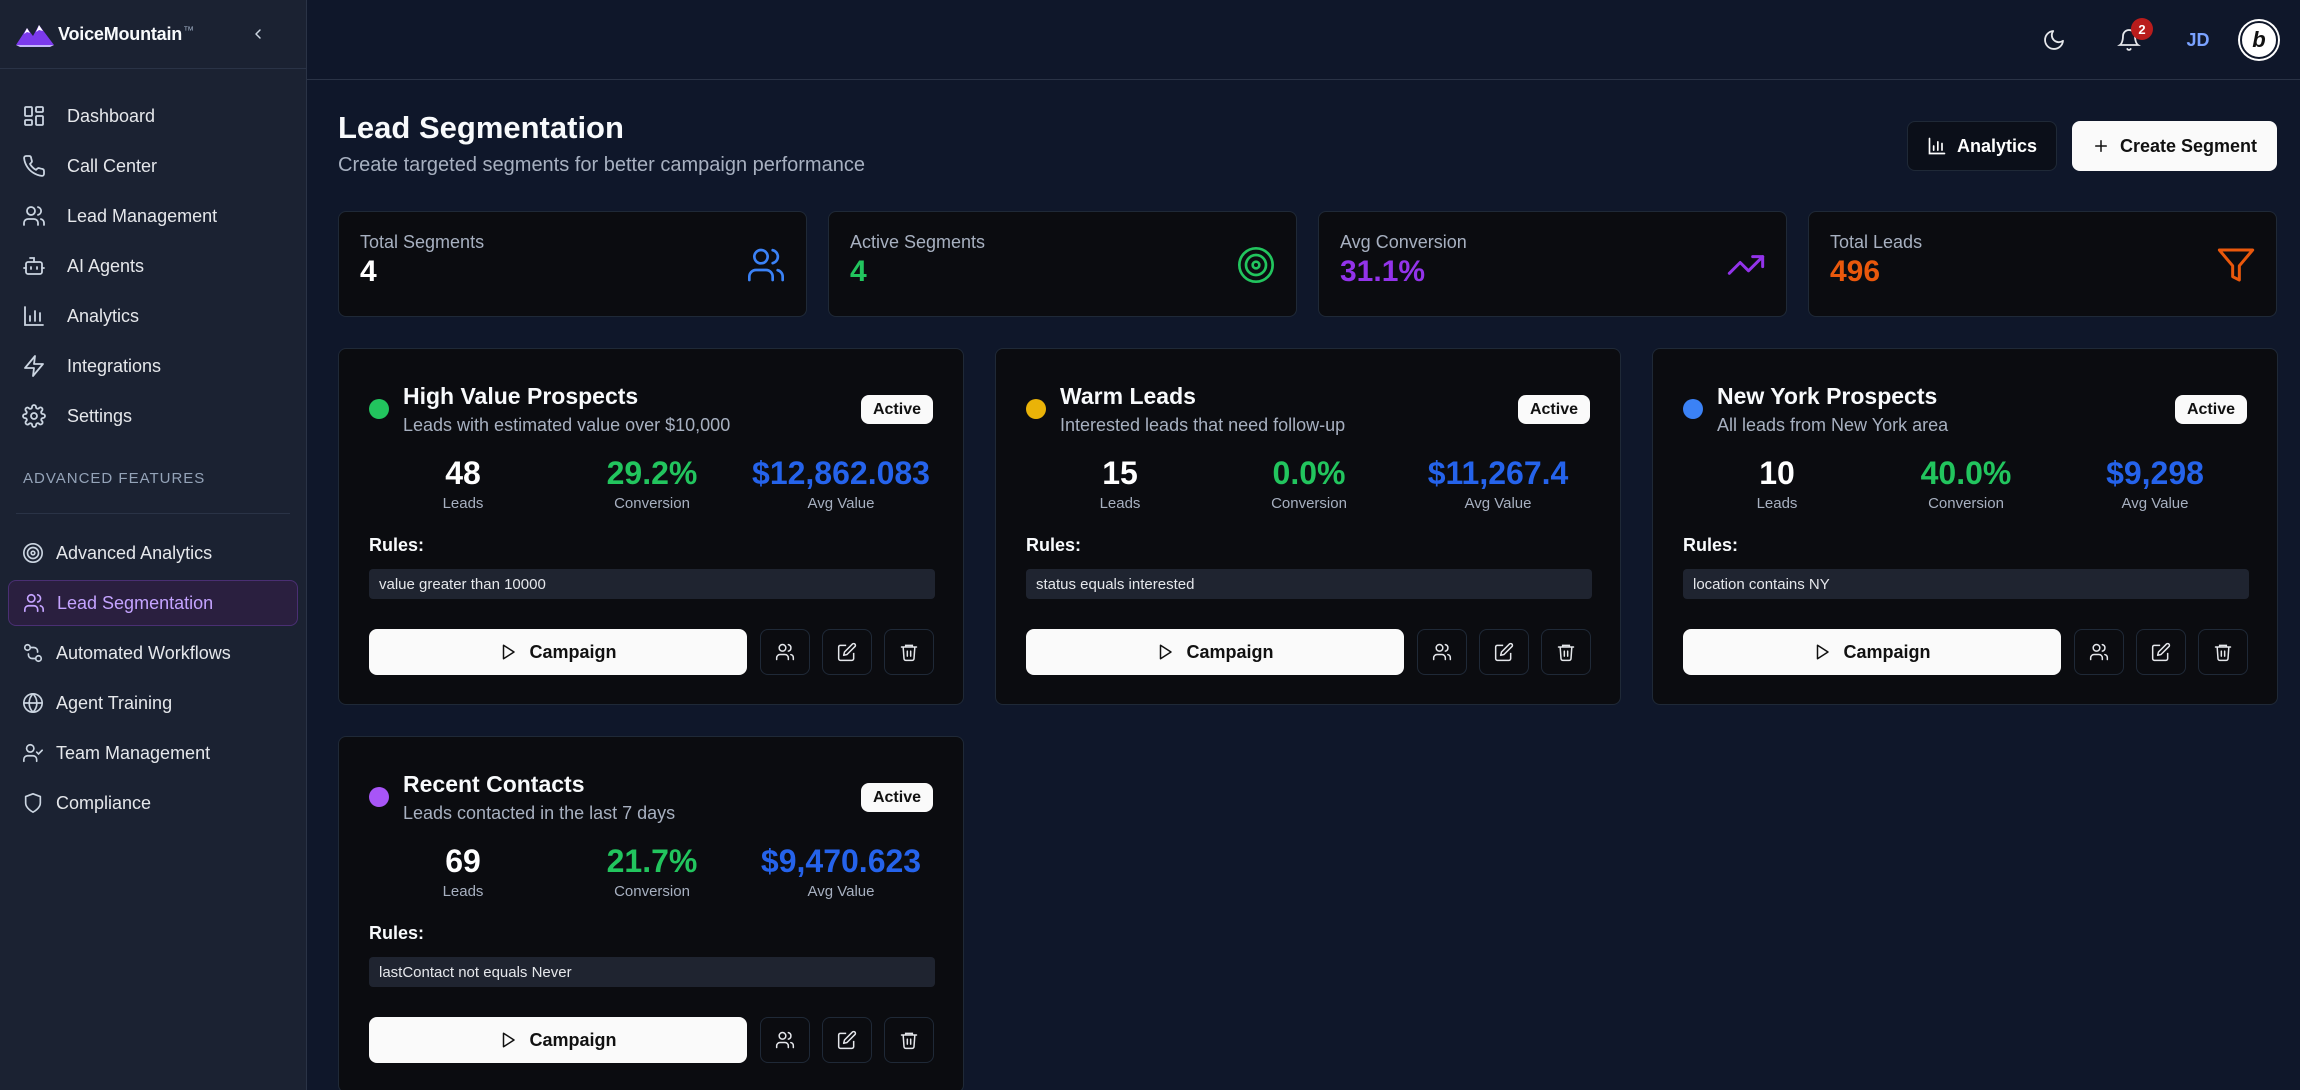 The height and width of the screenshot is (1090, 2300). What do you see at coordinates (153, 703) in the screenshot?
I see `sidebar-item-agent-training: Agent Training` at bounding box center [153, 703].